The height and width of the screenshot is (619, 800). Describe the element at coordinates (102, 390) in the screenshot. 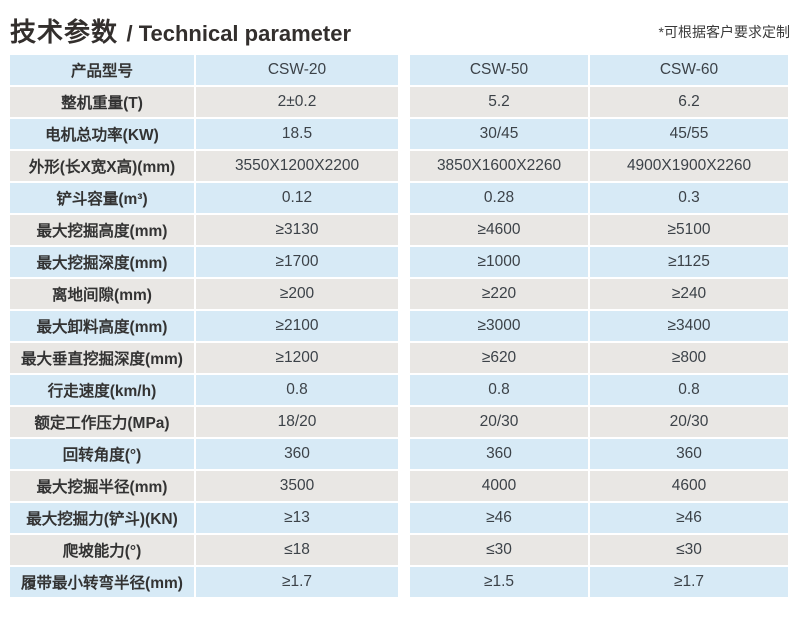

I see `param-label: 行走速度(km/h)` at that location.